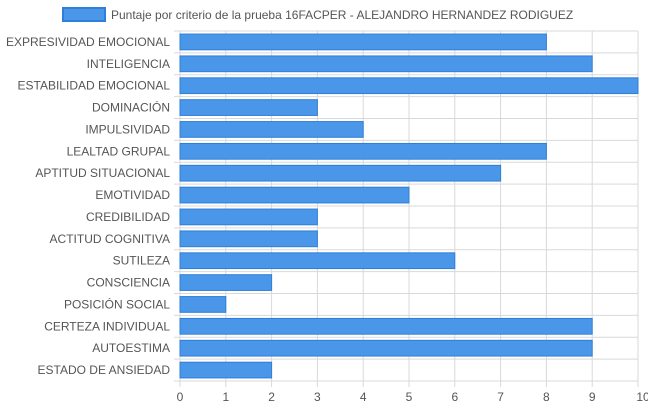 The image size is (648, 415). Describe the element at coordinates (642, 397) in the screenshot. I see `x-tick-label: 10` at that location.